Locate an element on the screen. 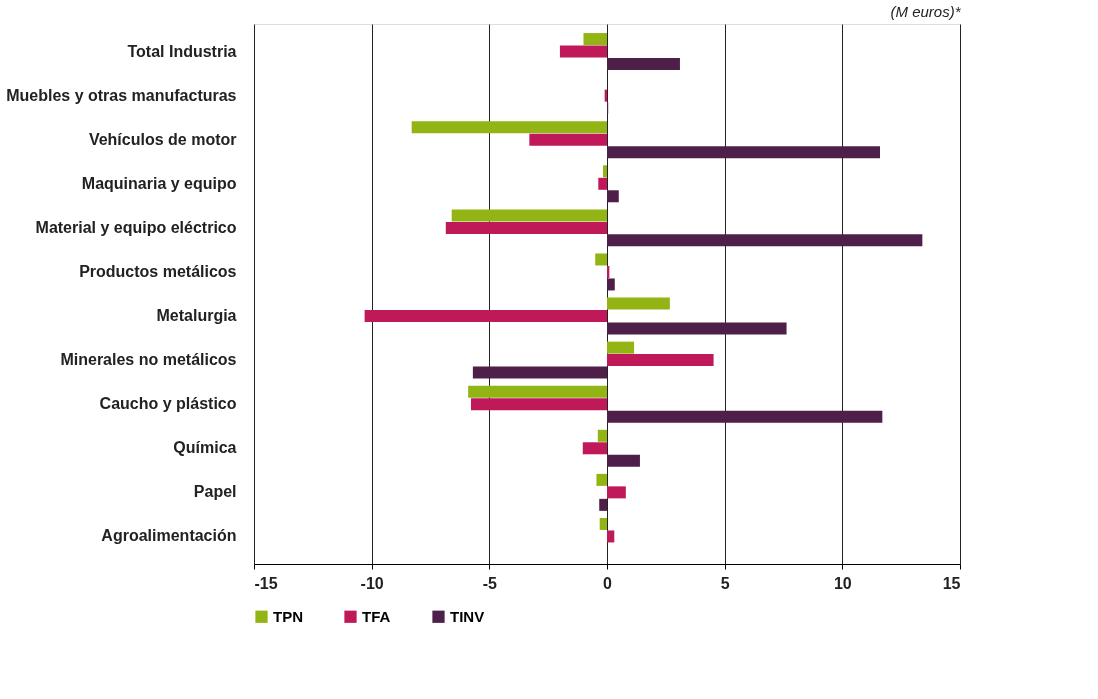  y-tick-label: Química is located at coordinates (205, 448).